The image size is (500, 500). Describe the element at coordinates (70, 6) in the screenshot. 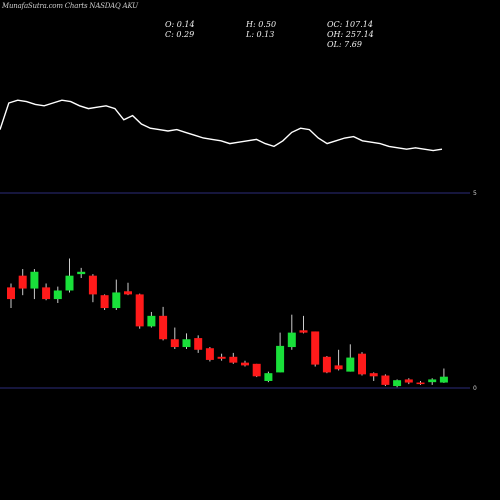

I see `chart-watermark: MunafaSutra.com Charts NASDAQ AKU` at that location.